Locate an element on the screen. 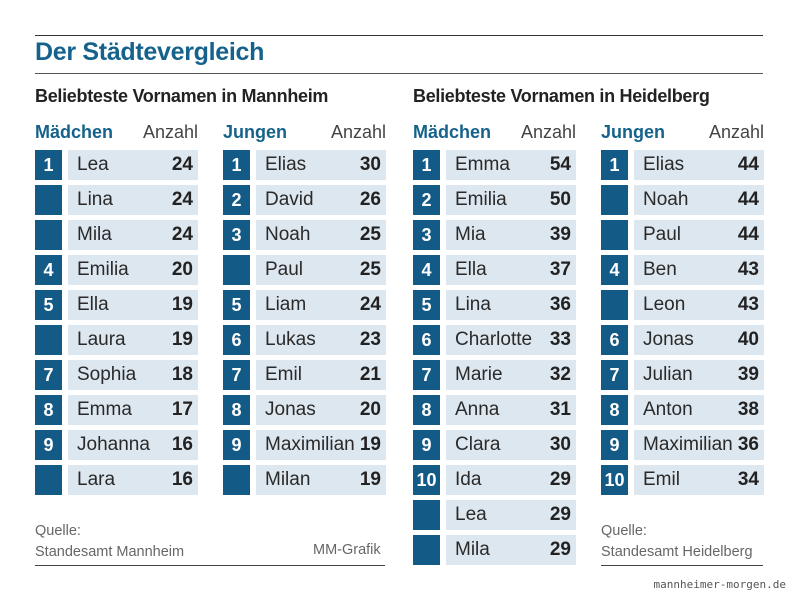 This screenshot has height=600, width=798. table-row: 7 Emil 21 is located at coordinates (304, 375).